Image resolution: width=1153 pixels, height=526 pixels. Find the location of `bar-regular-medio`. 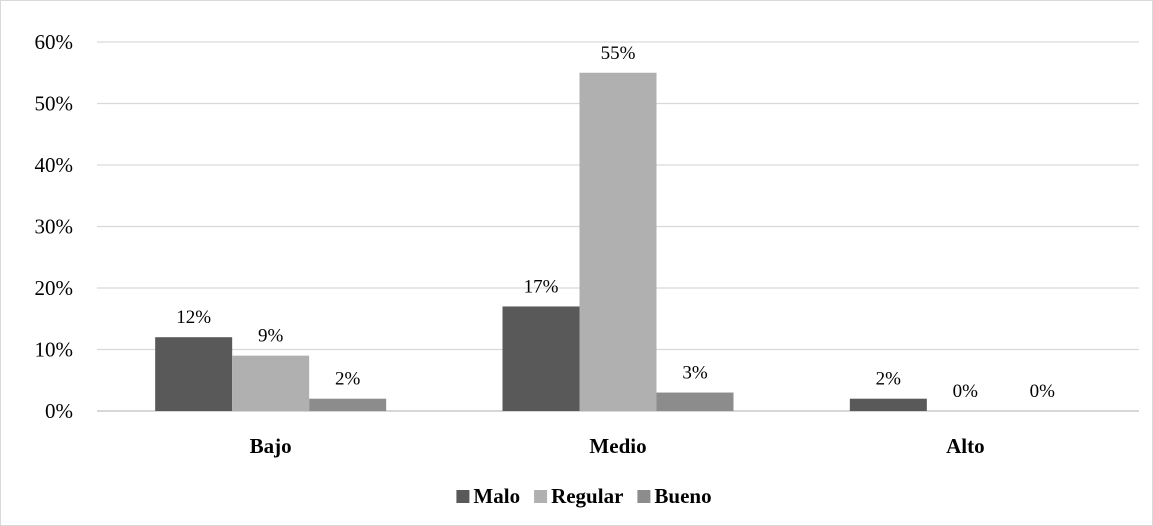

bar-regular-medio is located at coordinates (618, 241).